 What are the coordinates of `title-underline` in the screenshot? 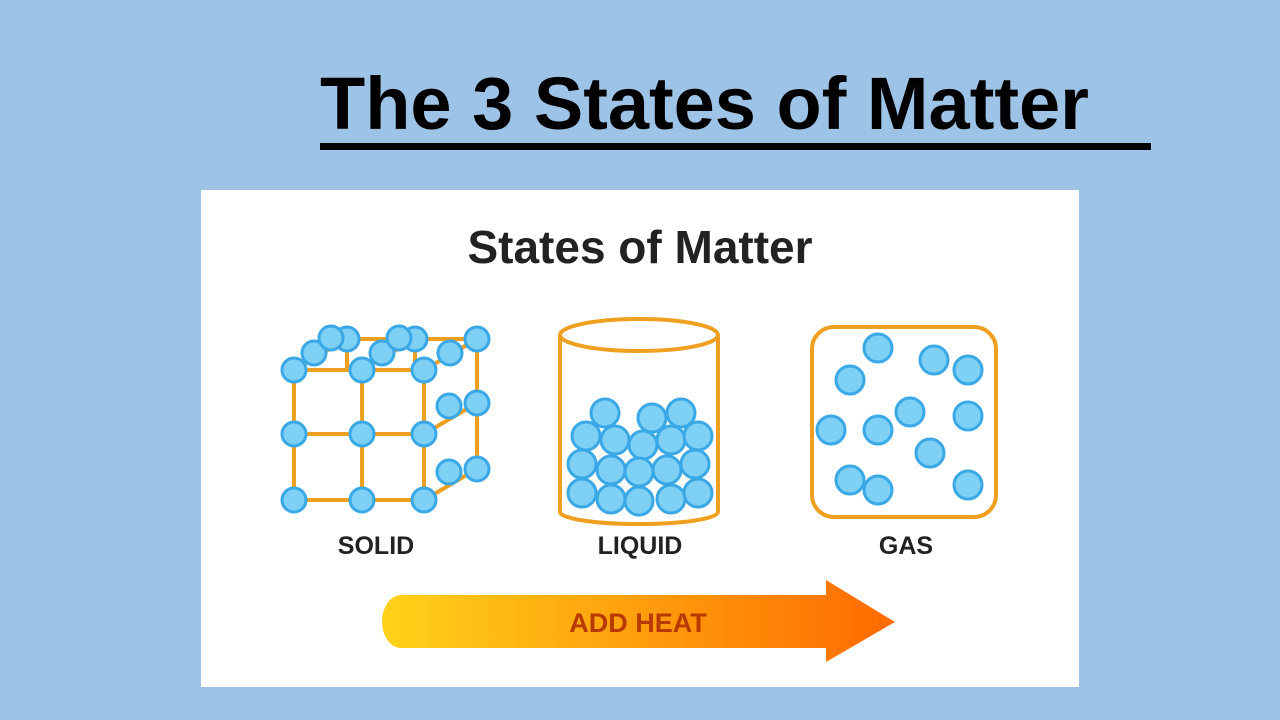 It's located at (735, 146).